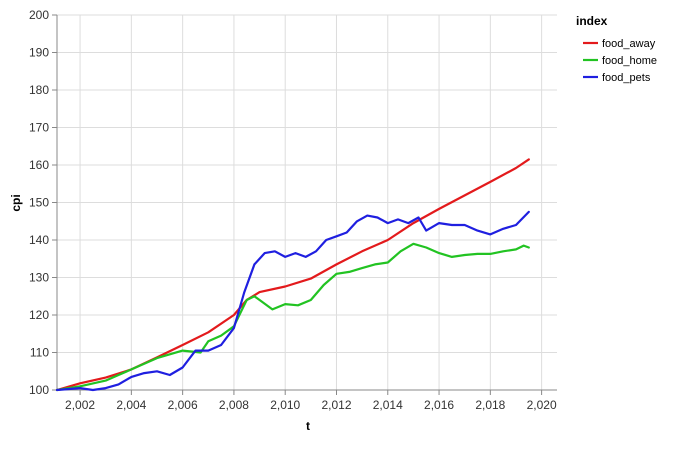  What do you see at coordinates (336, 405) in the screenshot?
I see `x-tick-label: 2,012` at bounding box center [336, 405].